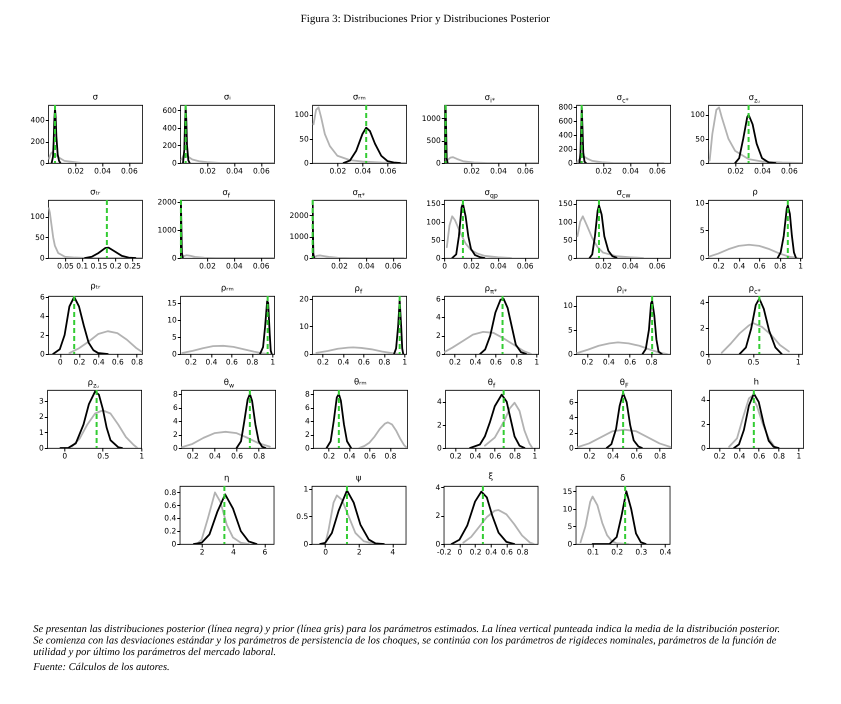 This screenshot has width=841, height=704. Describe the element at coordinates (755, 192) in the screenshot. I see `chart-title: ρ` at that location.